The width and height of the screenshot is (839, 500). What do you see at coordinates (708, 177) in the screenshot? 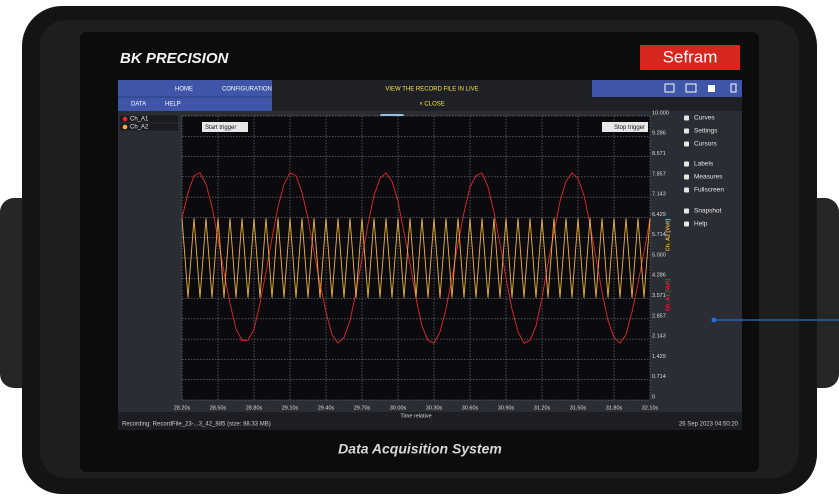
I see `side-menu-item: Measures` at bounding box center [708, 177].